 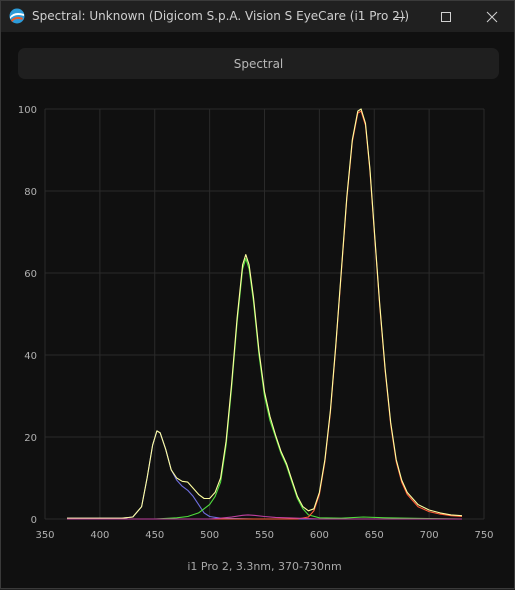 What do you see at coordinates (17, 16) in the screenshot?
I see `spectral-app-icon` at bounding box center [17, 16].